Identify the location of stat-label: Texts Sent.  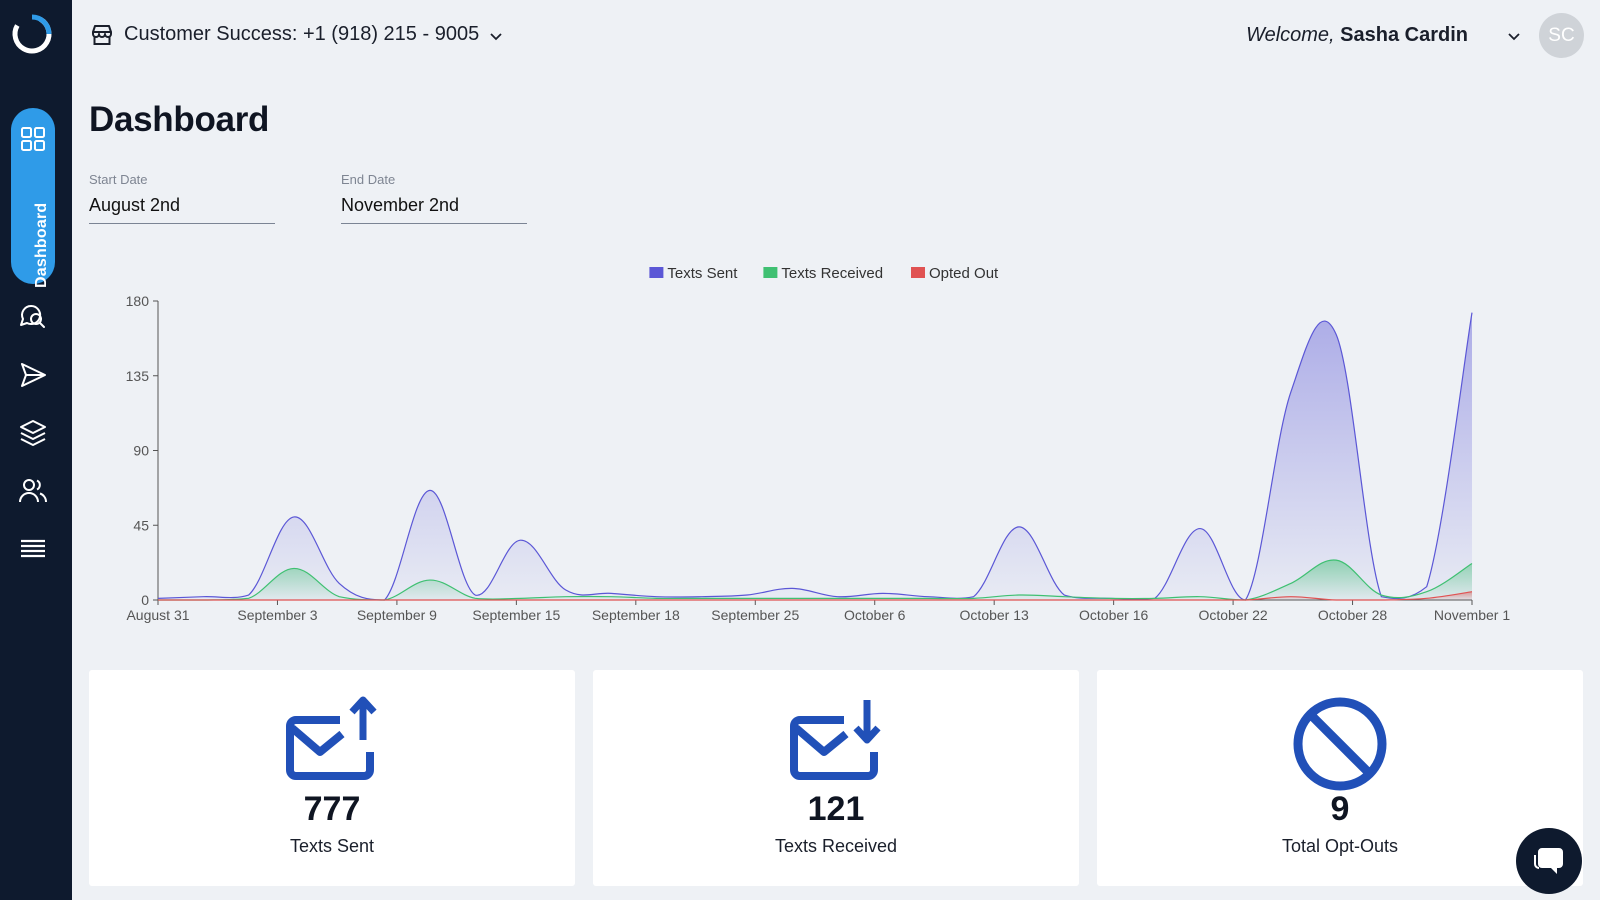
(332, 846).